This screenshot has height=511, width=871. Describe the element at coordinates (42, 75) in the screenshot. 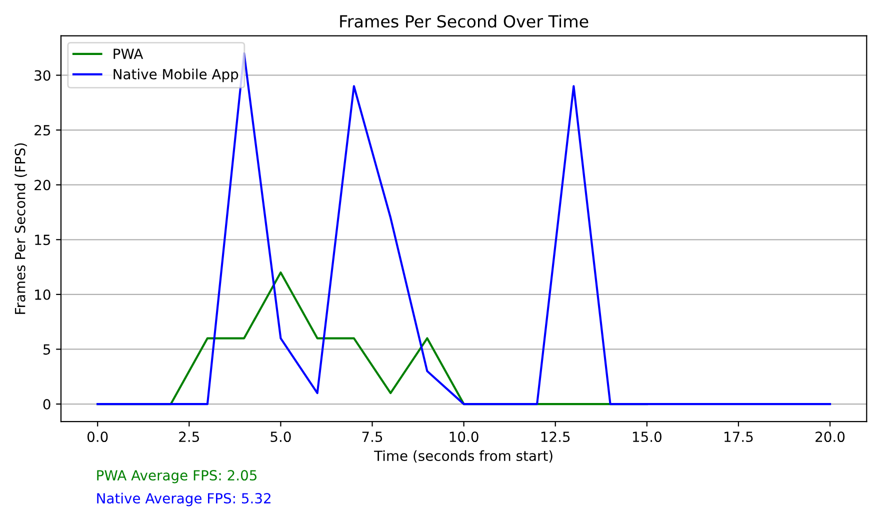

I see `y-tick-label: 30` at that location.